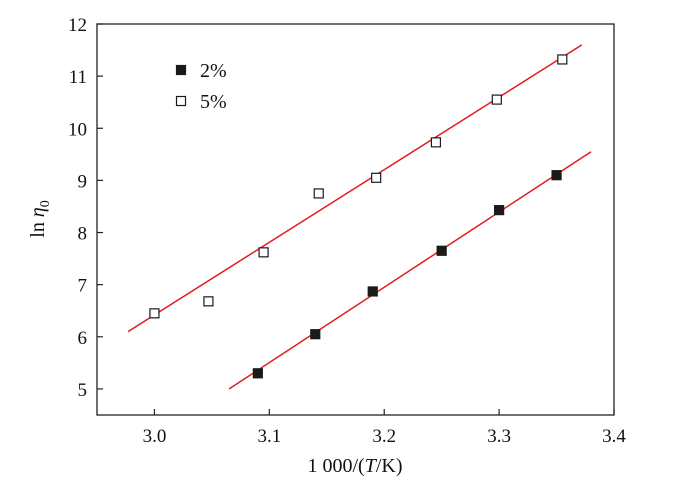 This screenshot has width=674, height=485. What do you see at coordinates (83, 338) in the screenshot?
I see `y-tick-label: 6` at bounding box center [83, 338].